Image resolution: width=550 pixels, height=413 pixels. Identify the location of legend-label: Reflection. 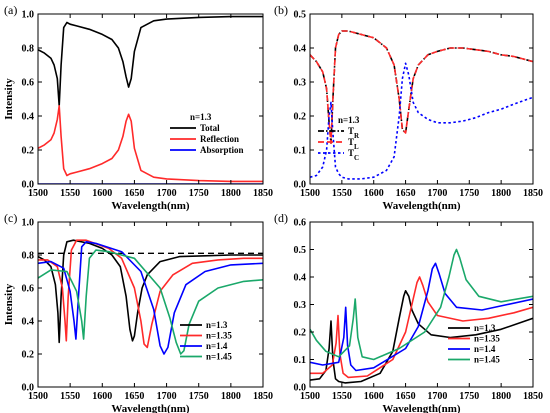
(219, 139).